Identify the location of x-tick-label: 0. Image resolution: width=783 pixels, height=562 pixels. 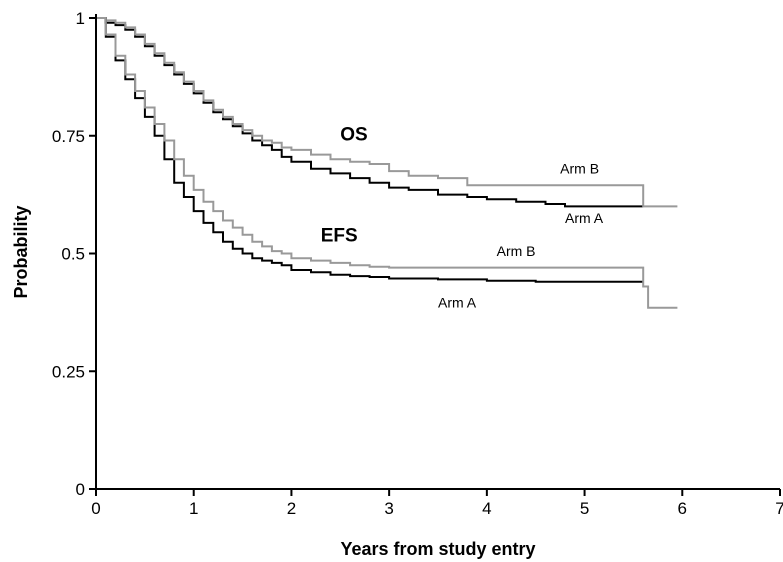
(95, 508).